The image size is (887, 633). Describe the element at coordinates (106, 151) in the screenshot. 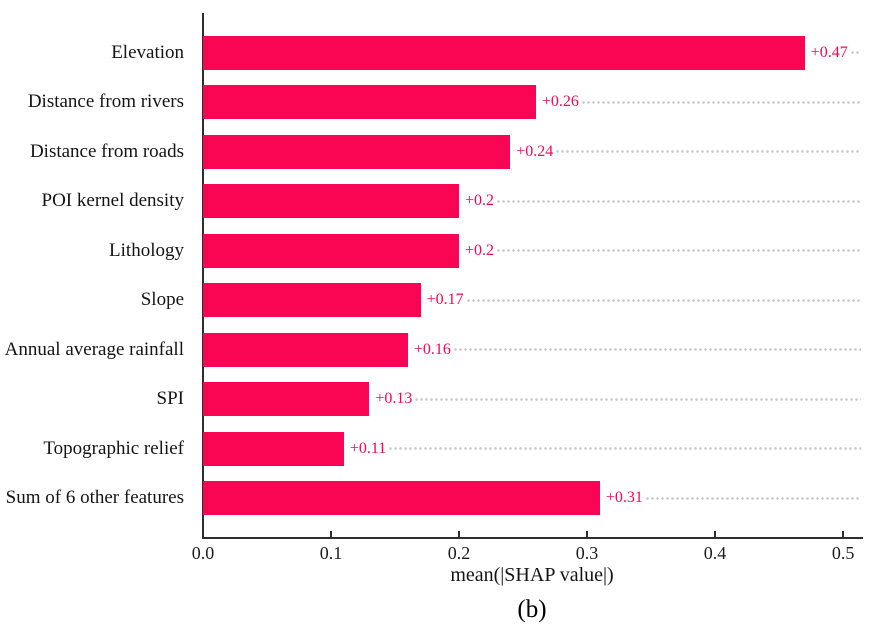

I see `category-label: Distance from roads` at that location.